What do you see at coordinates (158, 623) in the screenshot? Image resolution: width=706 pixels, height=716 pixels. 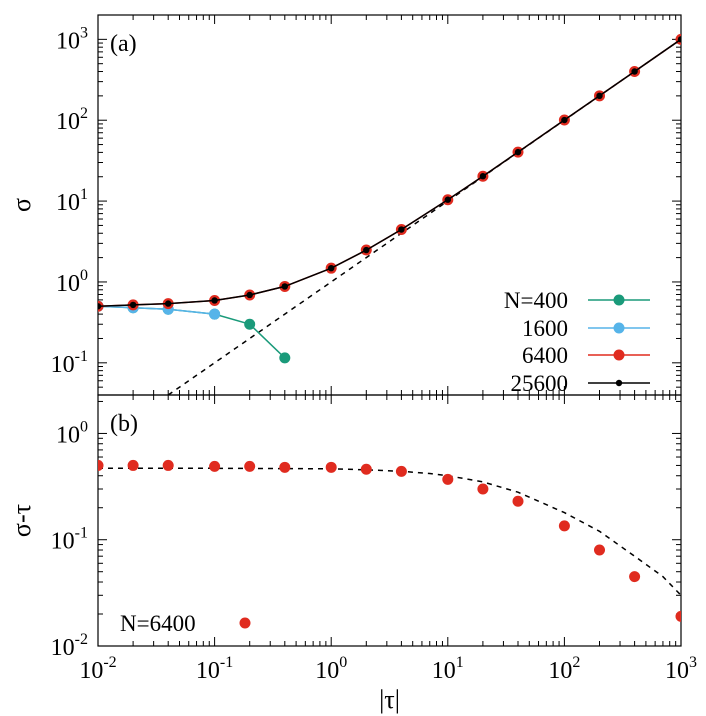 I see `legend-label: N=6400` at bounding box center [158, 623].